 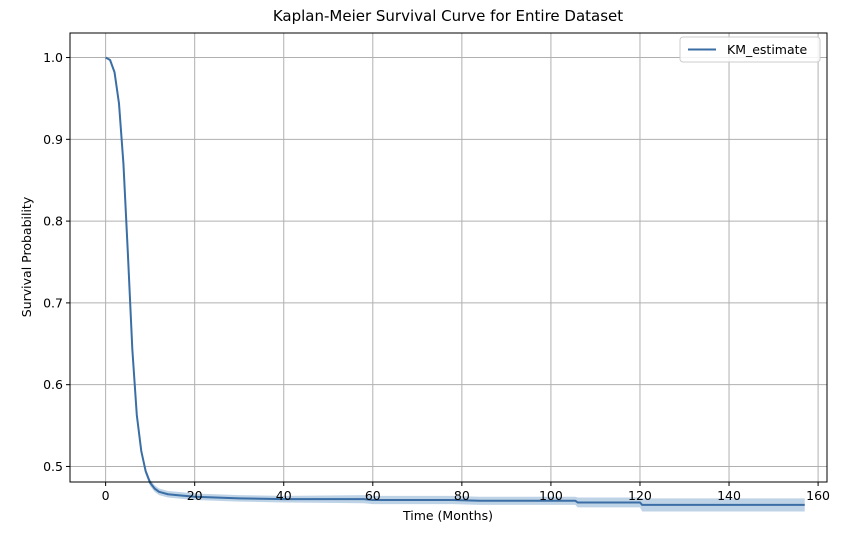 I want to click on legend-label: KM_estimate, so click(x=767, y=49).